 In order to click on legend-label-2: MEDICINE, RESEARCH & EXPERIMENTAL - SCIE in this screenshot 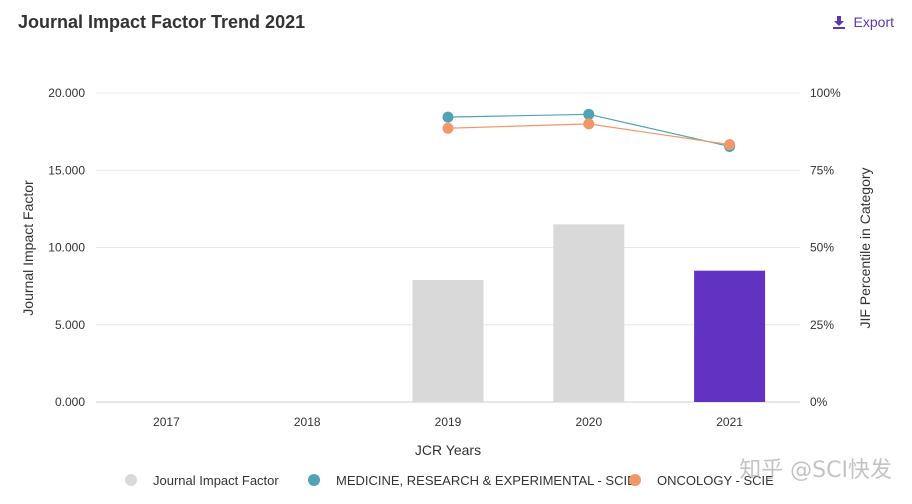, I will do `click(486, 480)`.